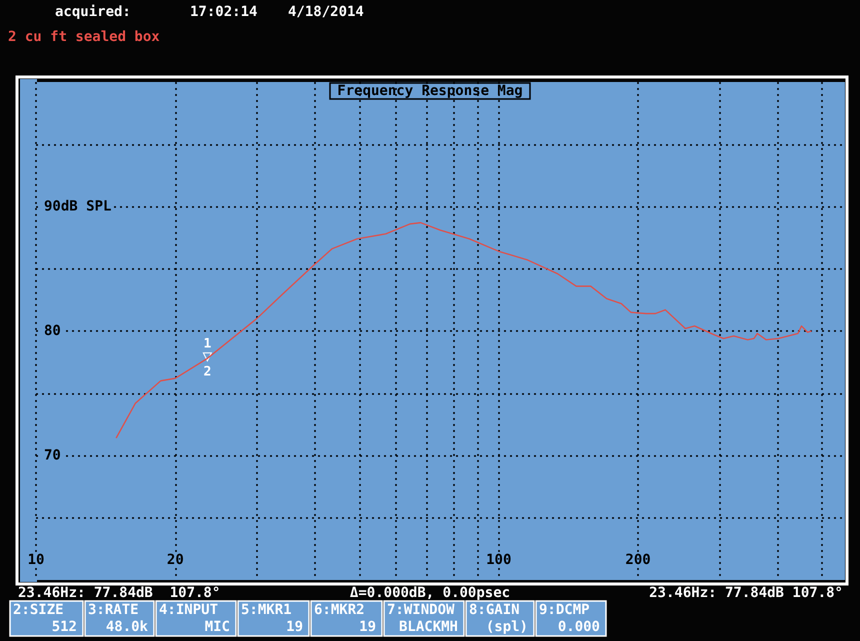  What do you see at coordinates (175, 560) in the screenshot?
I see `x-tick-label: 20` at bounding box center [175, 560].